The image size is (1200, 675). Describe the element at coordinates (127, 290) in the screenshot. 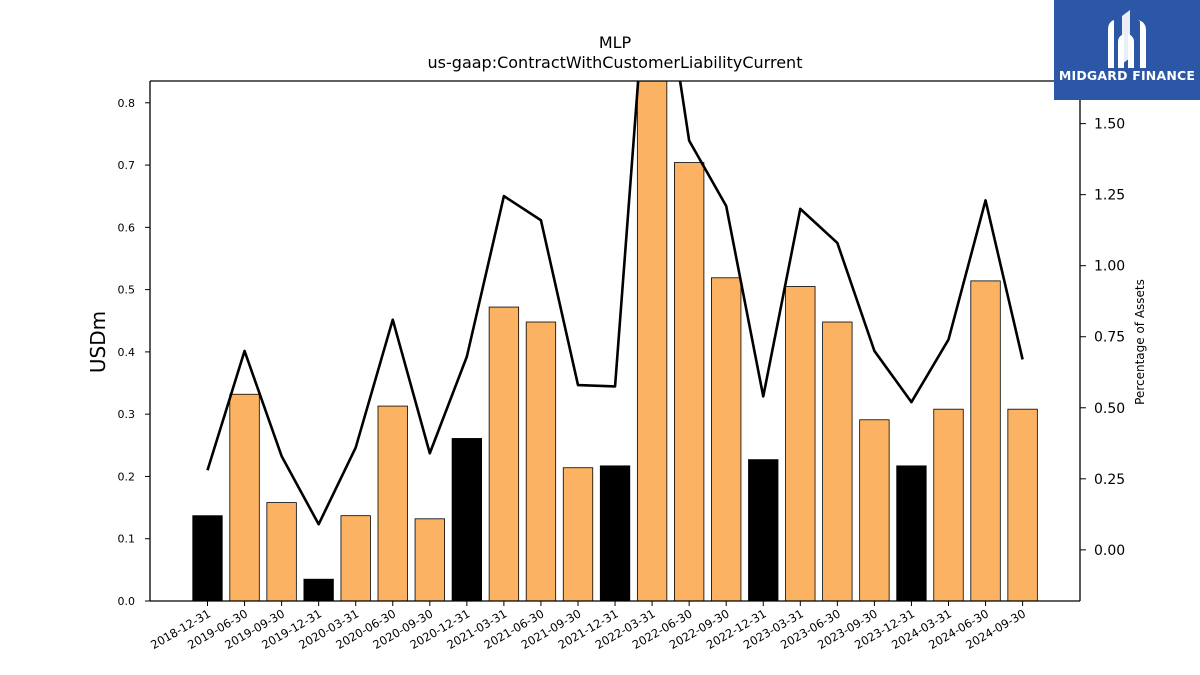

I see `y-tick-label: 0.5` at that location.